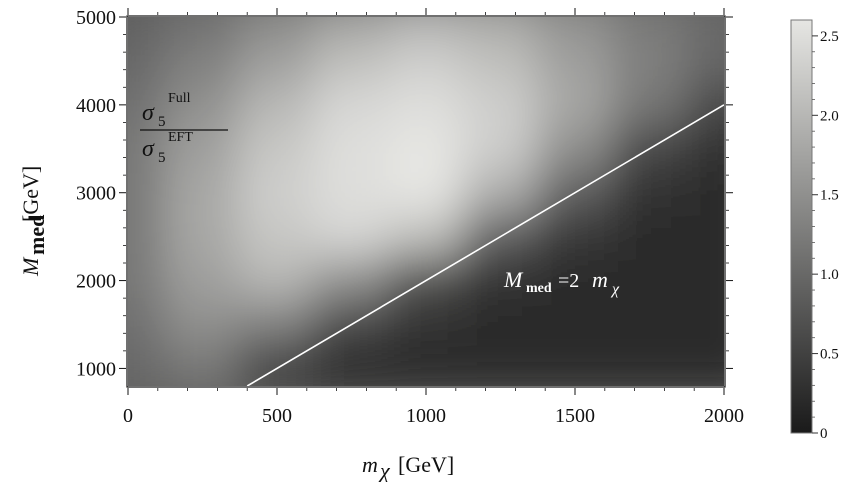  Describe the element at coordinates (824, 434) in the screenshot. I see `colorbar-tick-label: 0` at that location.